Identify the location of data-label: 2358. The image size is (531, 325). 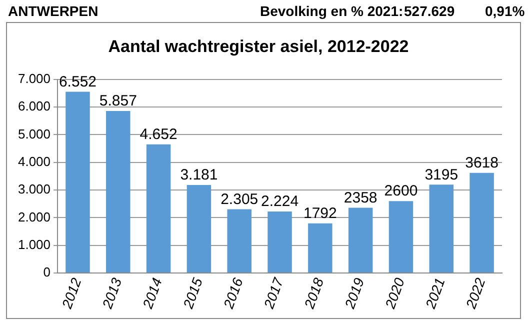
(361, 197).